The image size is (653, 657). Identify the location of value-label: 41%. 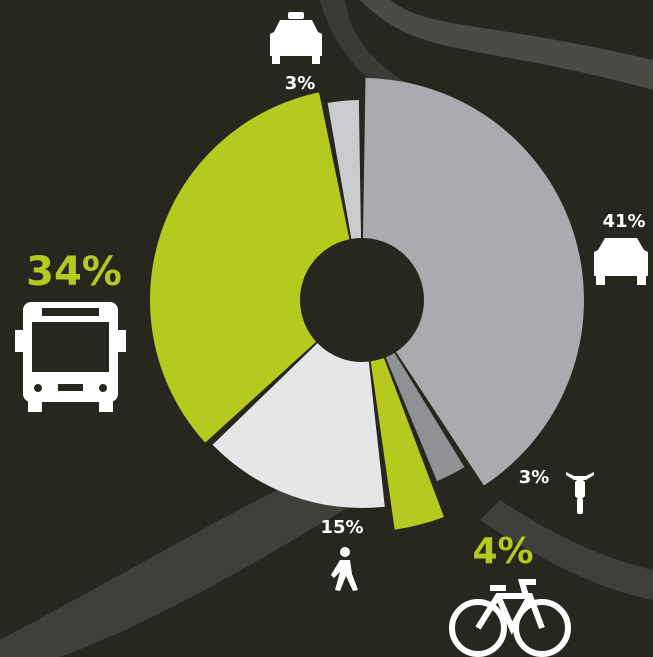
(623, 221).